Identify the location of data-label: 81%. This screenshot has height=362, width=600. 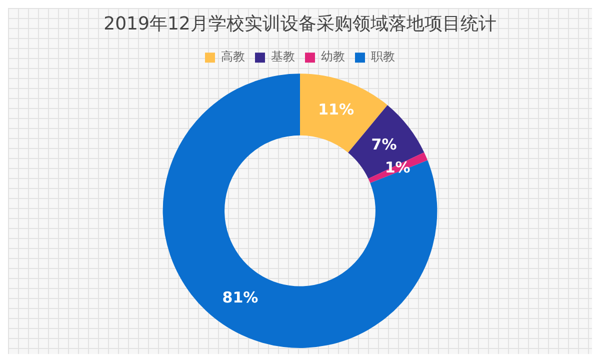
(240, 297).